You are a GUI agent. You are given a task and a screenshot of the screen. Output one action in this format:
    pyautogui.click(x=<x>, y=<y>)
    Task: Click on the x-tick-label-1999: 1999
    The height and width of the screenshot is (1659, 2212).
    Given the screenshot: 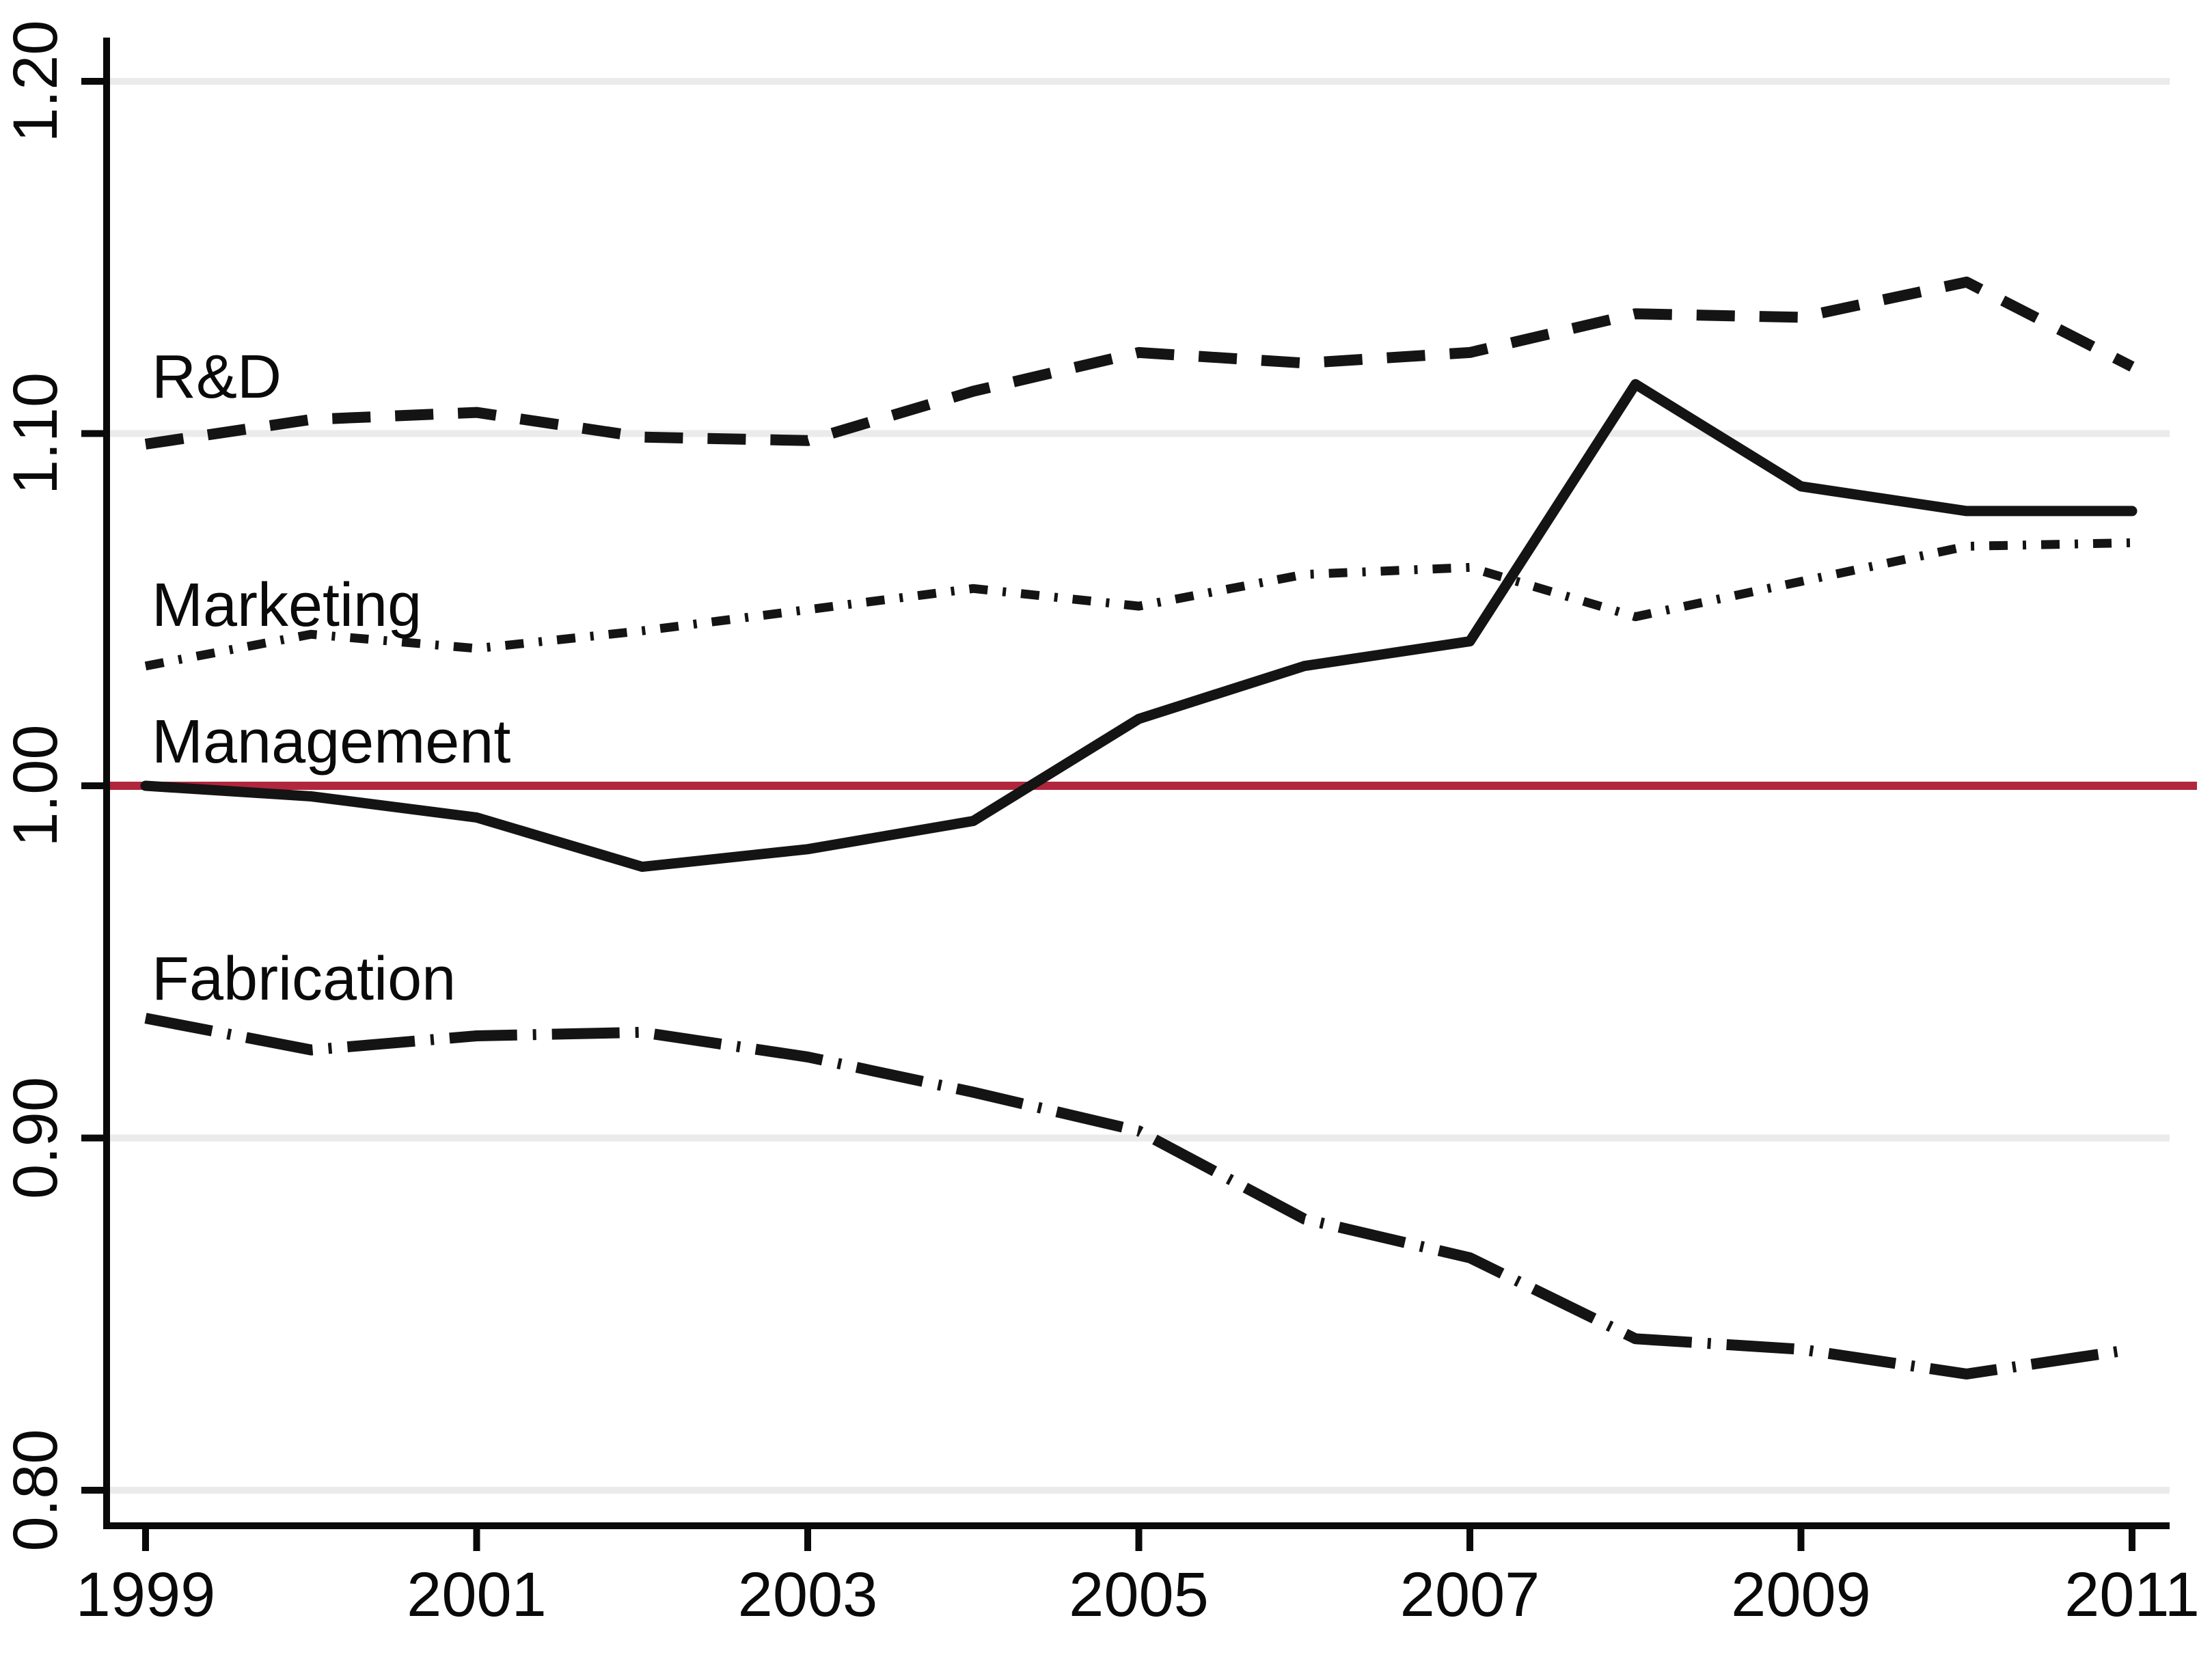 What is the action you would take?
    pyautogui.click(x=146, y=1595)
    